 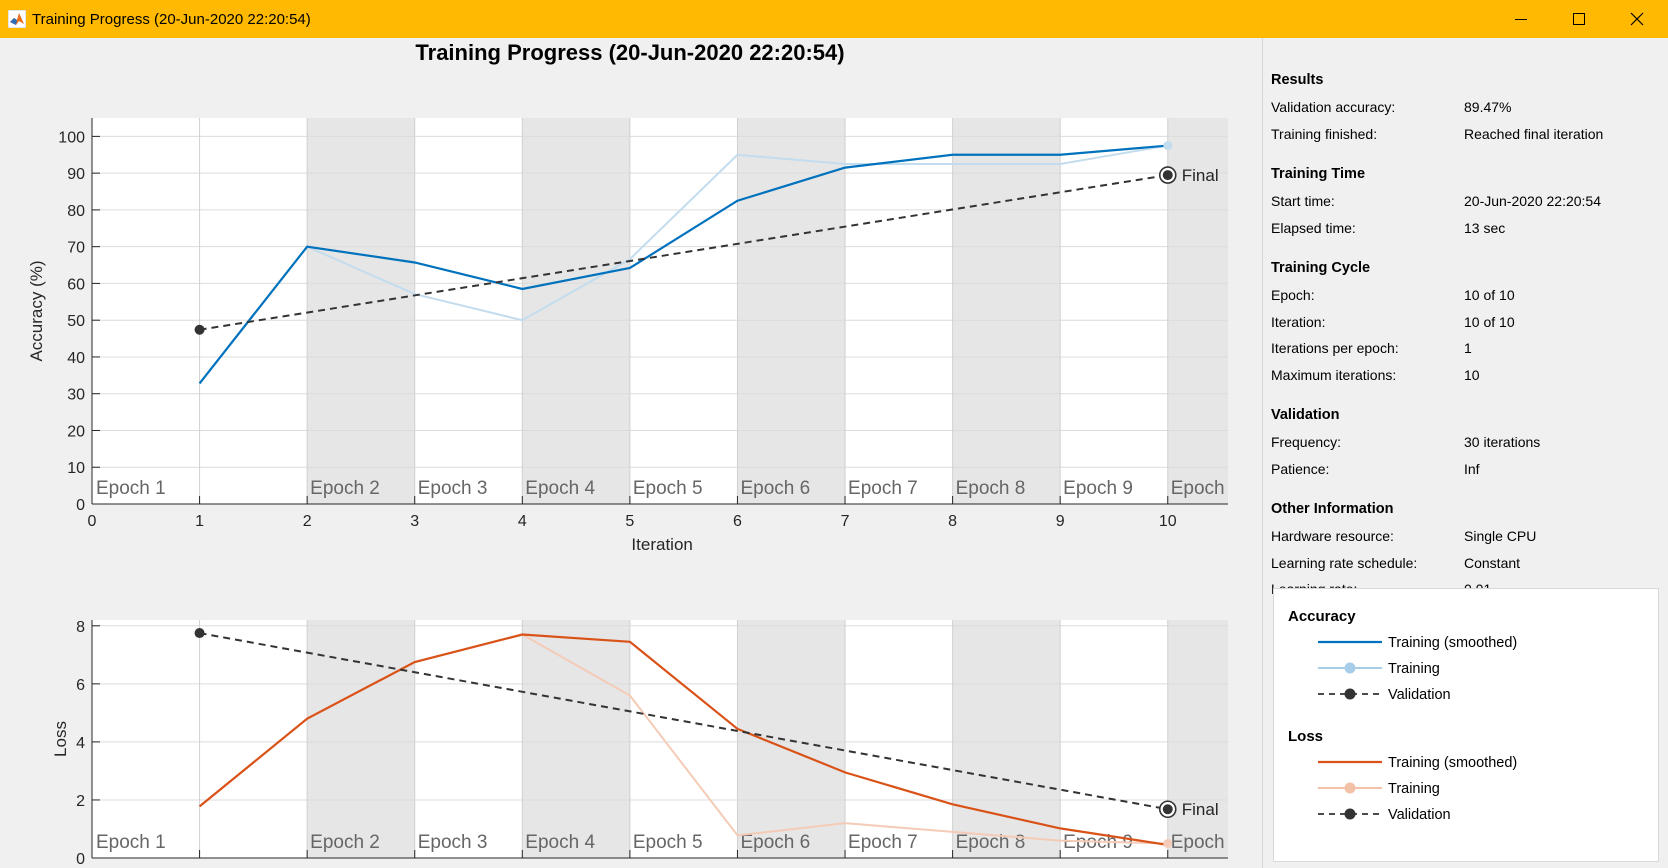 I want to click on y-tick-label: 4, so click(x=80, y=743).